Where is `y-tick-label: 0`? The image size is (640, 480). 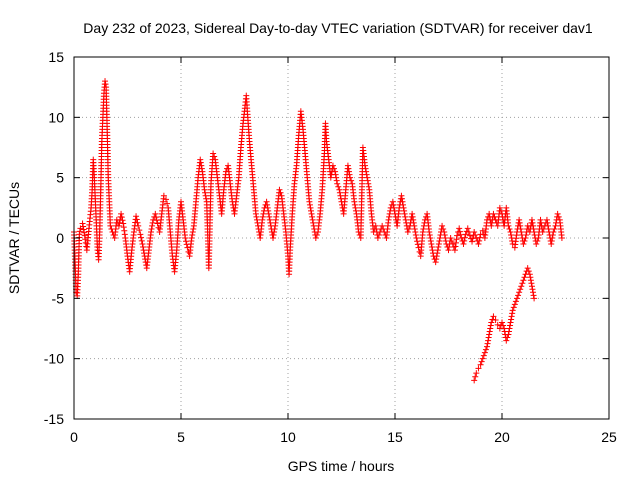 y-tick-label: 0 is located at coordinates (60, 238).